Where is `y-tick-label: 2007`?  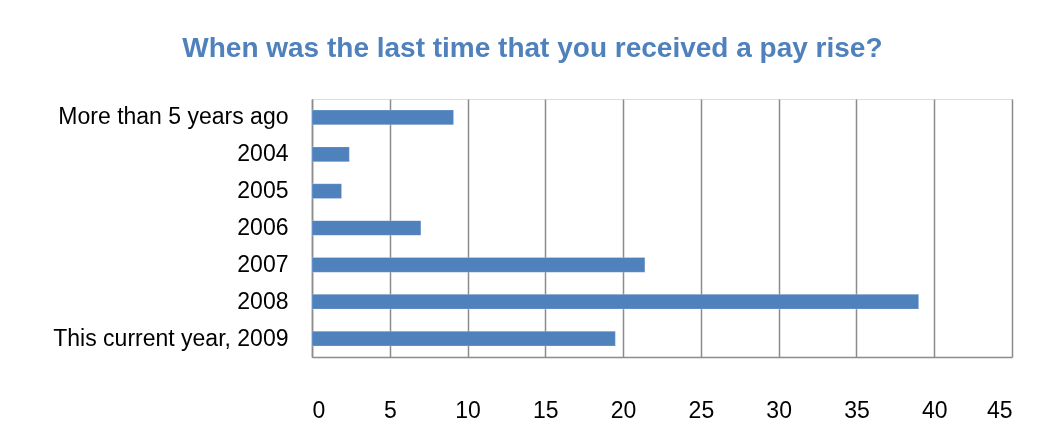
y-tick-label: 2007 is located at coordinates (263, 263).